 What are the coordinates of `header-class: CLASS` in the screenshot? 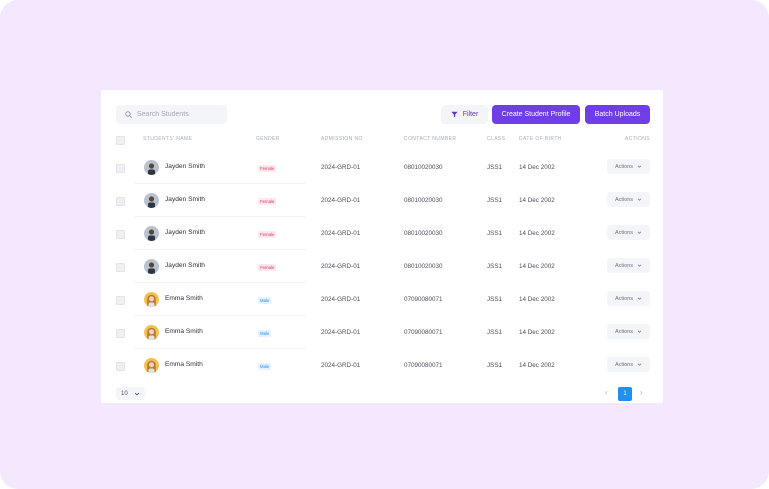 It's located at (496, 139).